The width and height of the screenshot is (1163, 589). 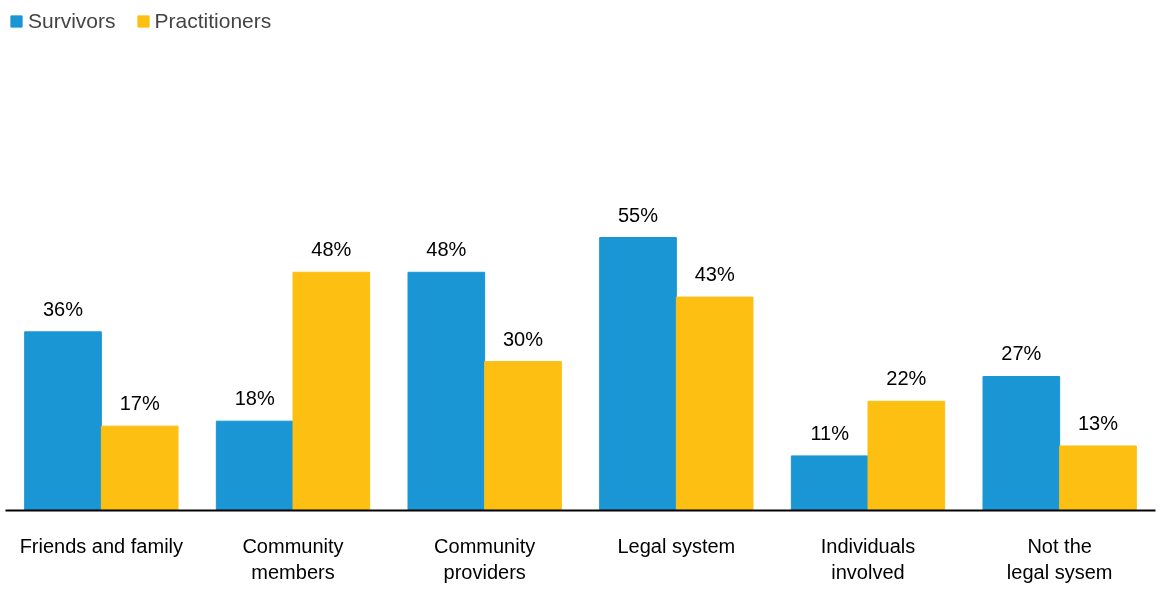 I want to click on x-tick-label: Legal system, so click(x=676, y=545).